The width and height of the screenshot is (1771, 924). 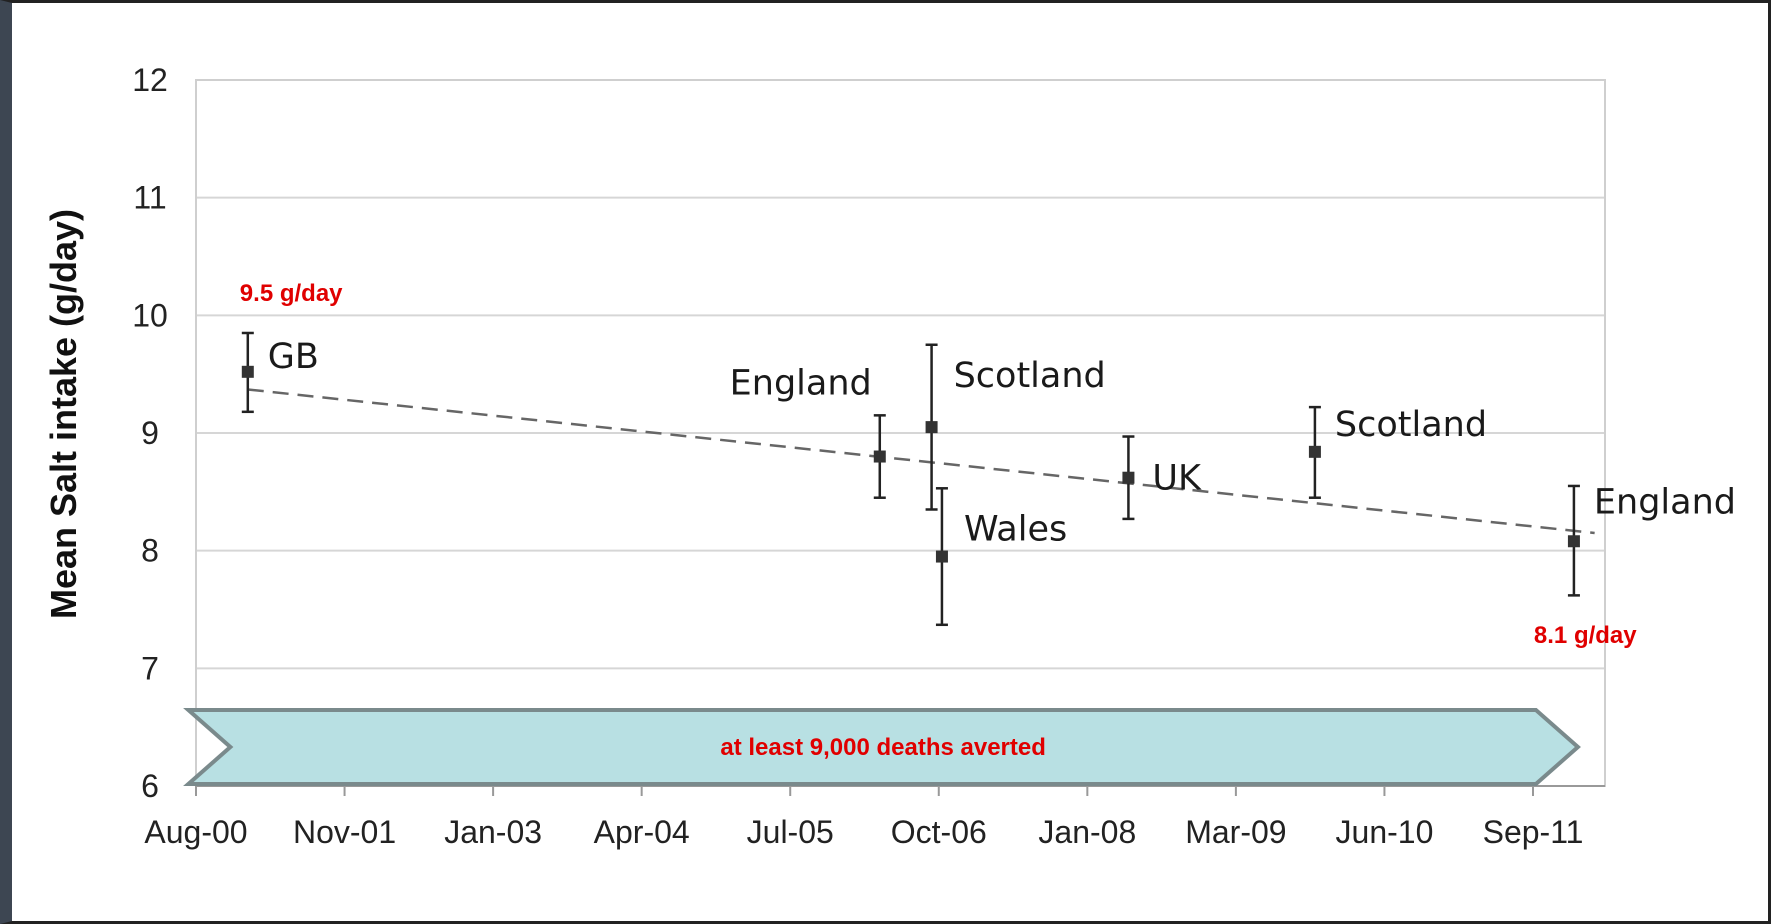 I want to click on banner-text: at least 9,000 deaths averted, so click(x=883, y=747).